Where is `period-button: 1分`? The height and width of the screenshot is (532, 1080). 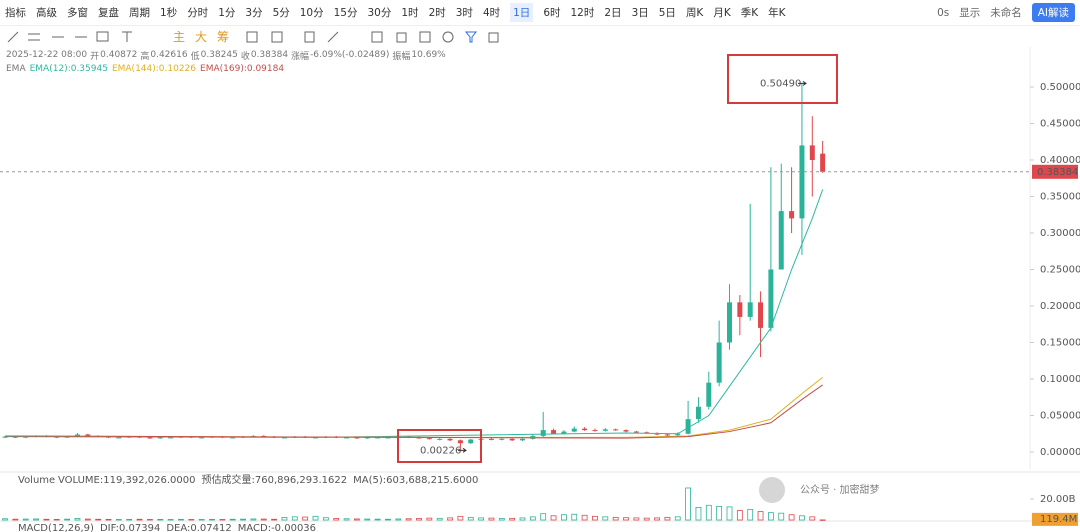 period-button: 1分 is located at coordinates (227, 13).